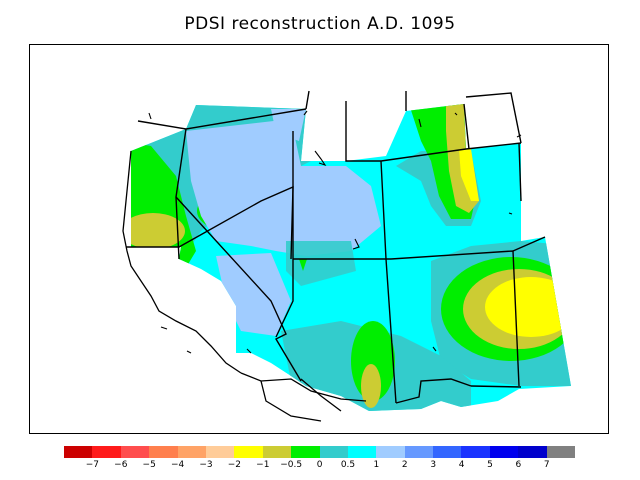 Image resolution: width=640 pixels, height=480 pixels. I want to click on color-scale-labels: −7 −6 −5 −4 −3 −2 −1 −0.5 0 0.5 1 2 3 4 5 6 7, so click(320, 467).